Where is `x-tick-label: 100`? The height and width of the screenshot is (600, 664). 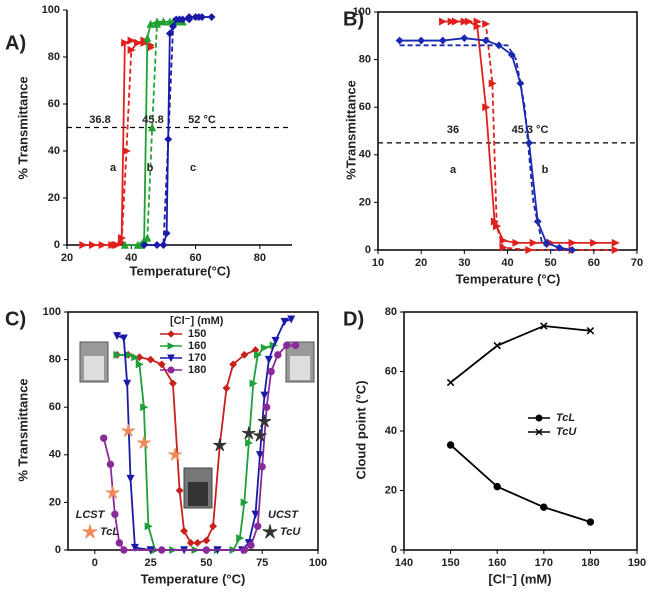
x-tick-label: 100 is located at coordinates (318, 563).